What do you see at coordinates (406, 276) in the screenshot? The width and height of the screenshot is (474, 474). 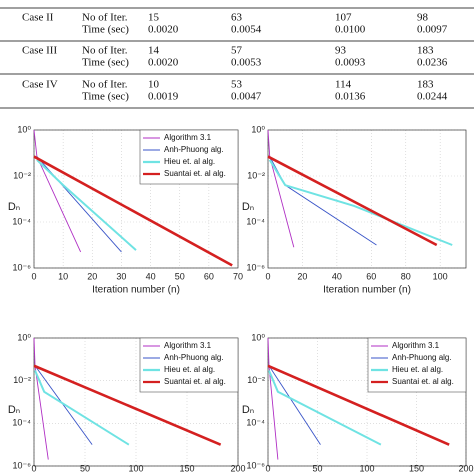 I see `x-tick-label: 80` at bounding box center [406, 276].